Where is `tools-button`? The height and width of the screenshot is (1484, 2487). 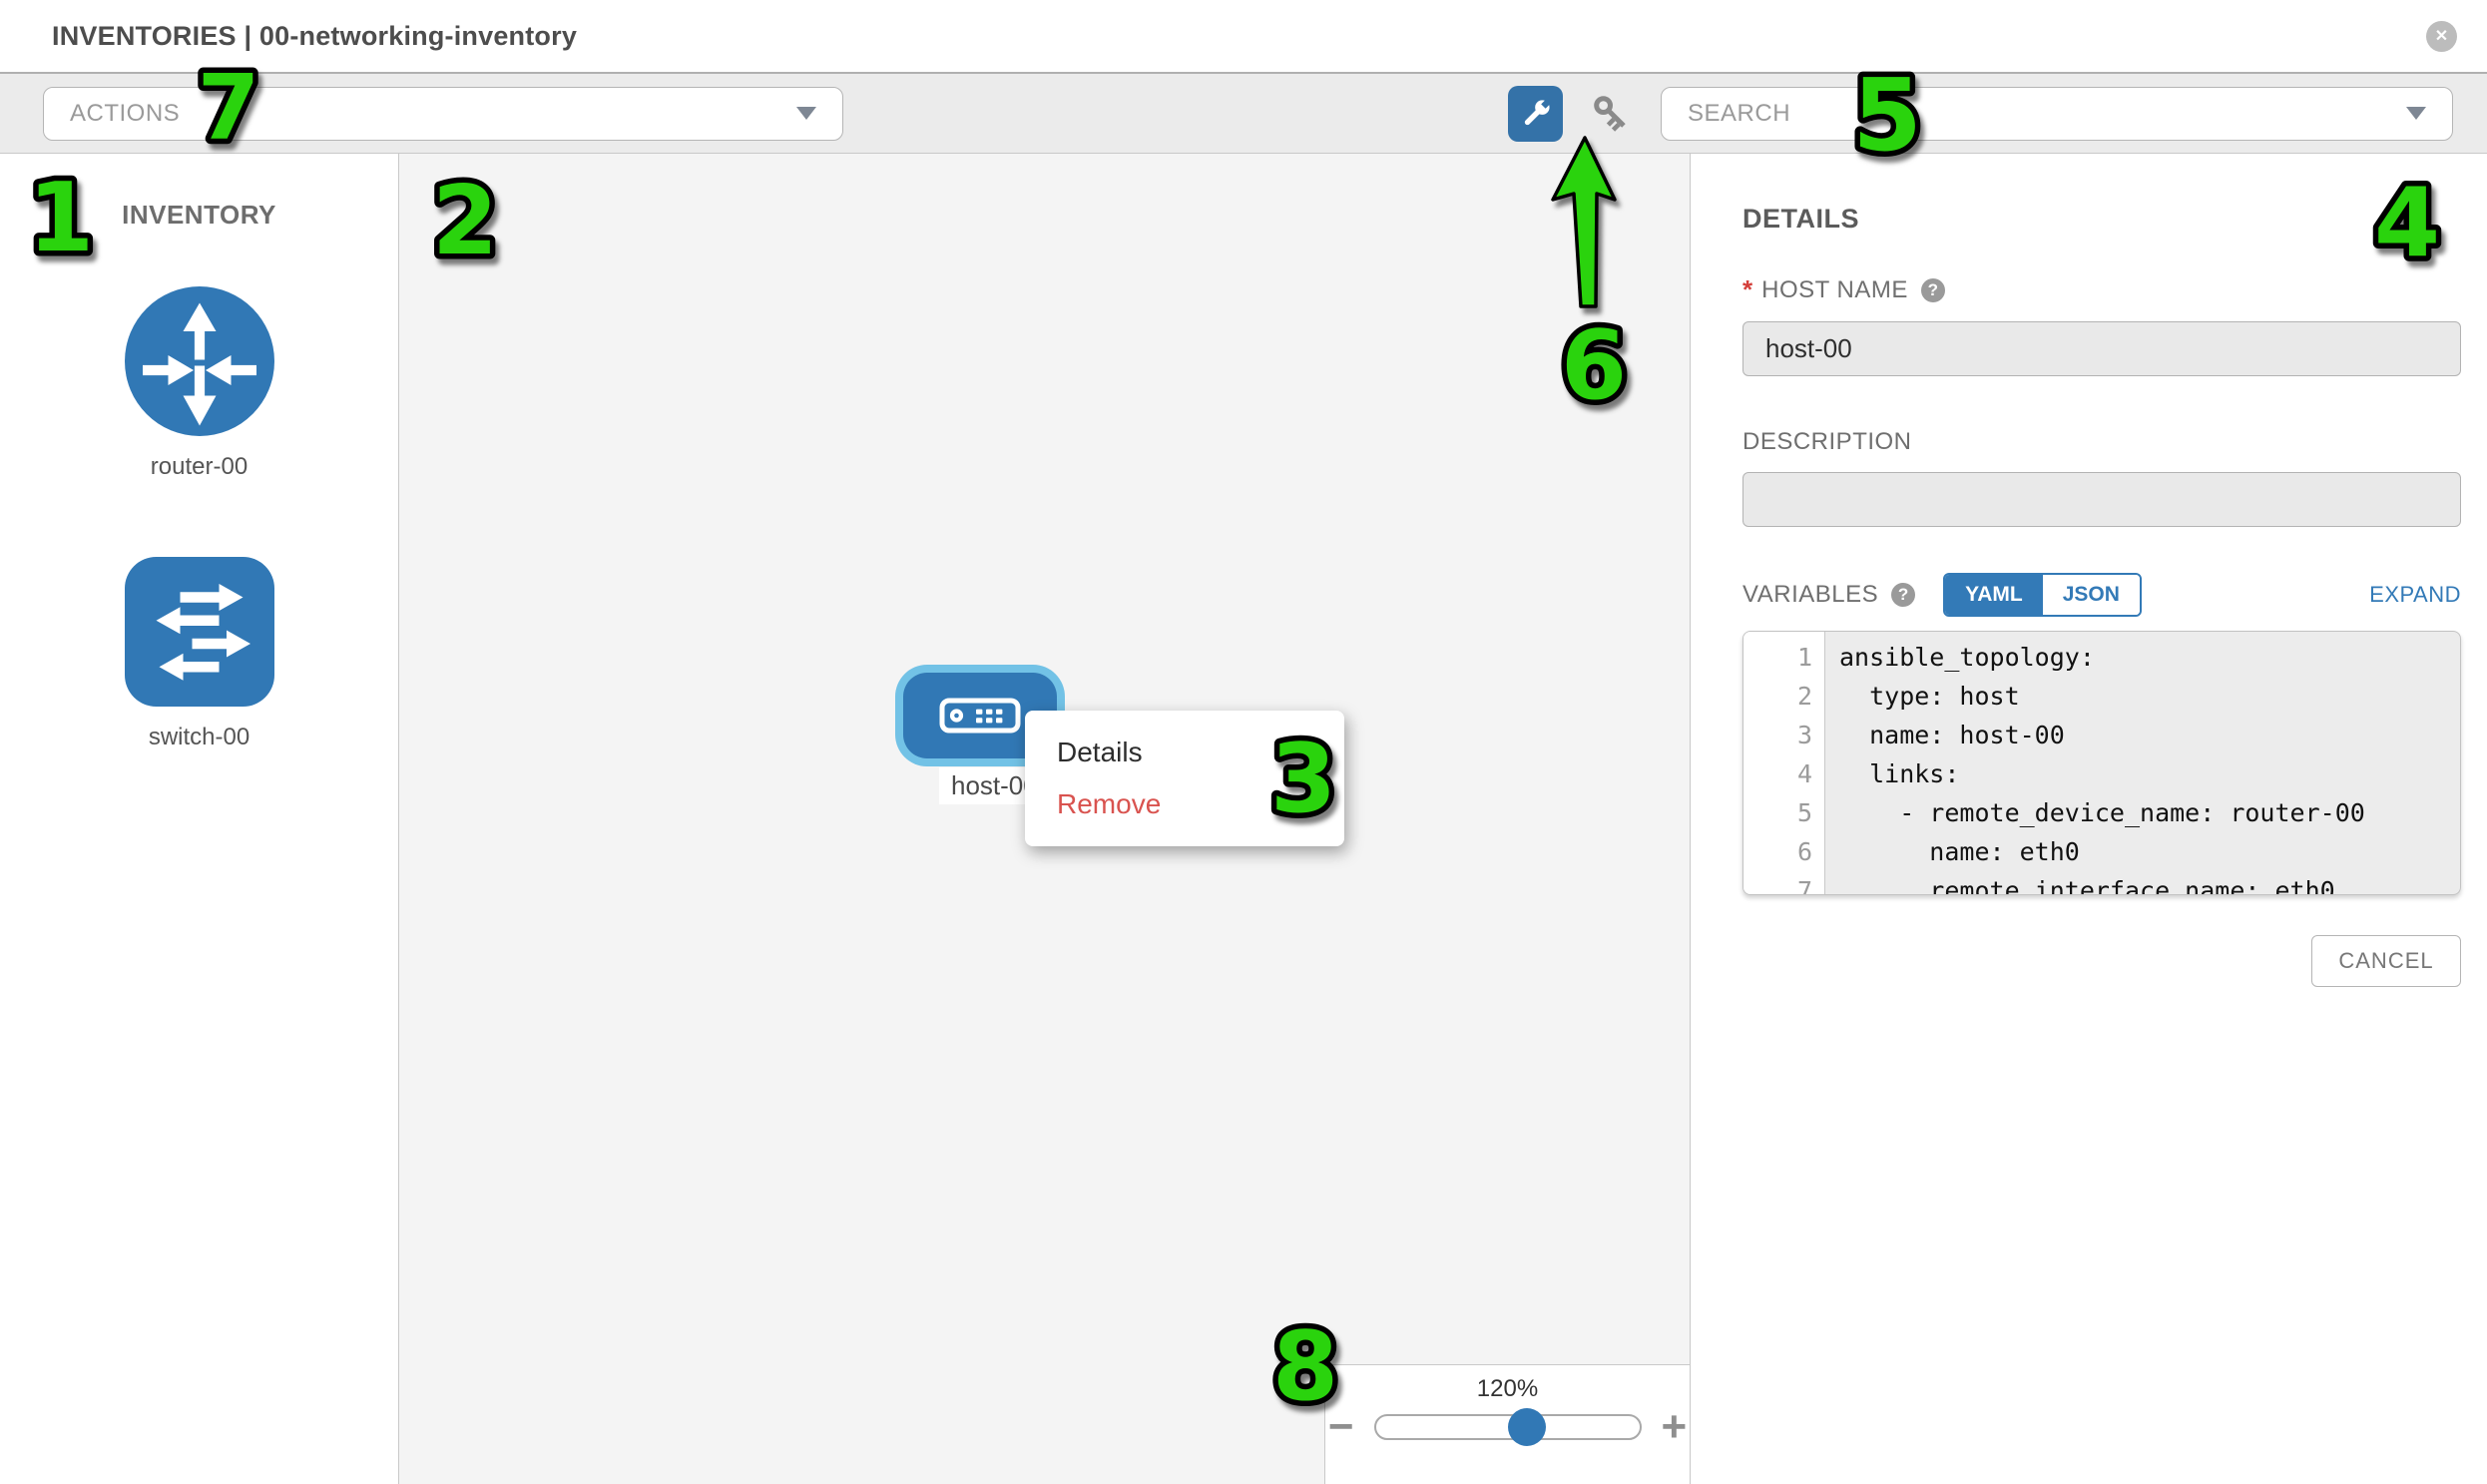
tools-button is located at coordinates (1535, 113).